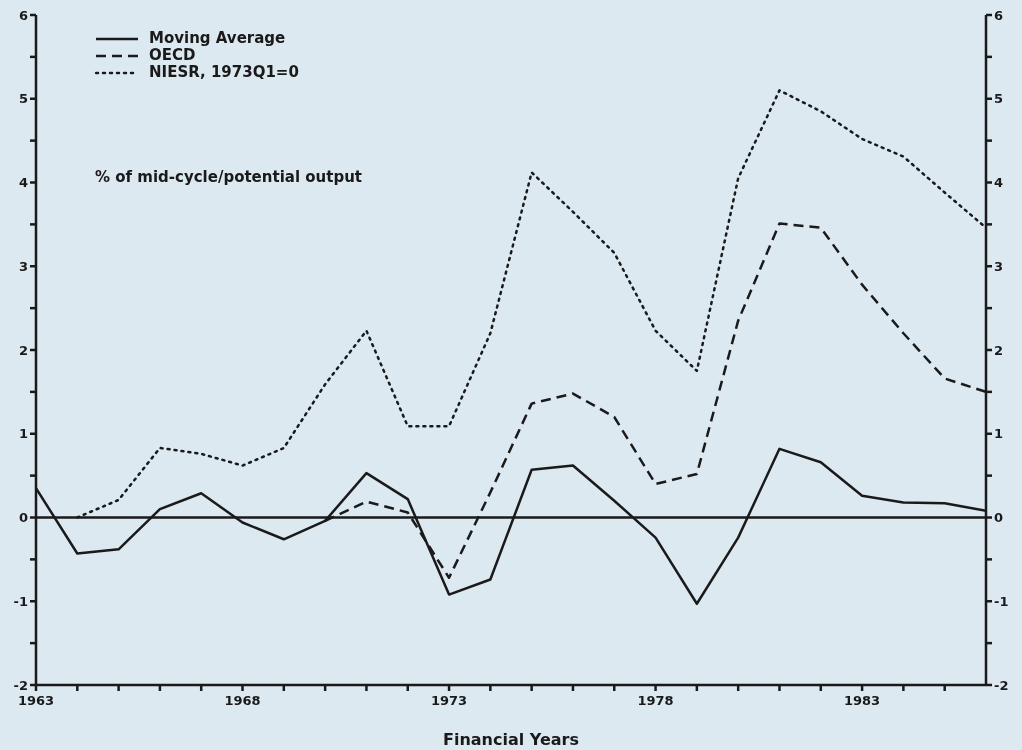 Image resolution: width=1022 pixels, height=750 pixels. What do you see at coordinates (23, 183) in the screenshot?
I see `y-tick-label: 4` at bounding box center [23, 183].